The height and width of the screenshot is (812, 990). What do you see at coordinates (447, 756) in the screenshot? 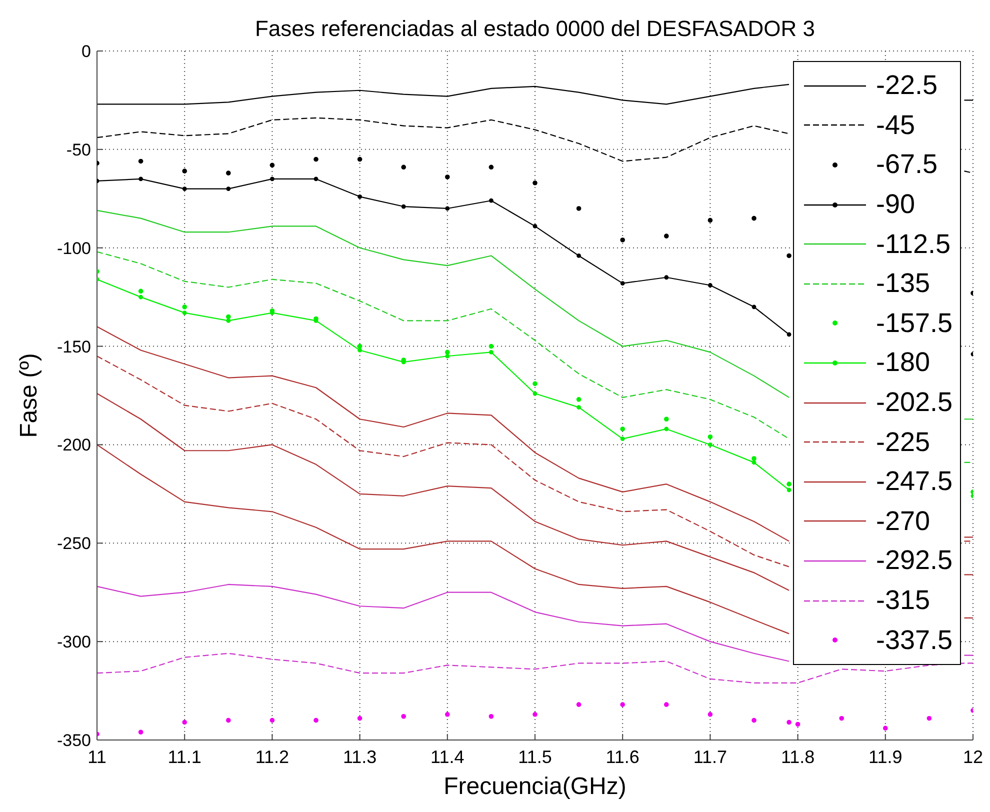
I see `x-tick-label: 11.4` at bounding box center [447, 756].